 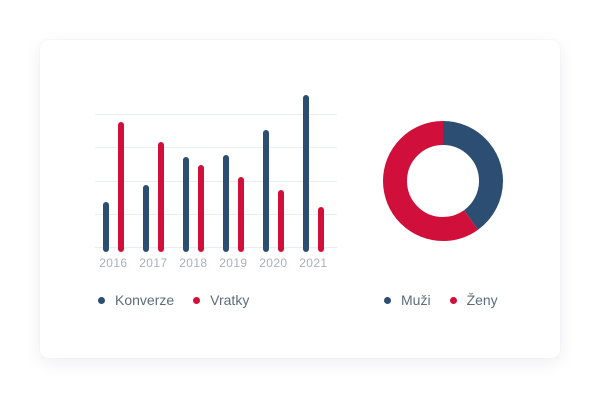 I want to click on bar-konverze-2019, so click(x=226, y=203).